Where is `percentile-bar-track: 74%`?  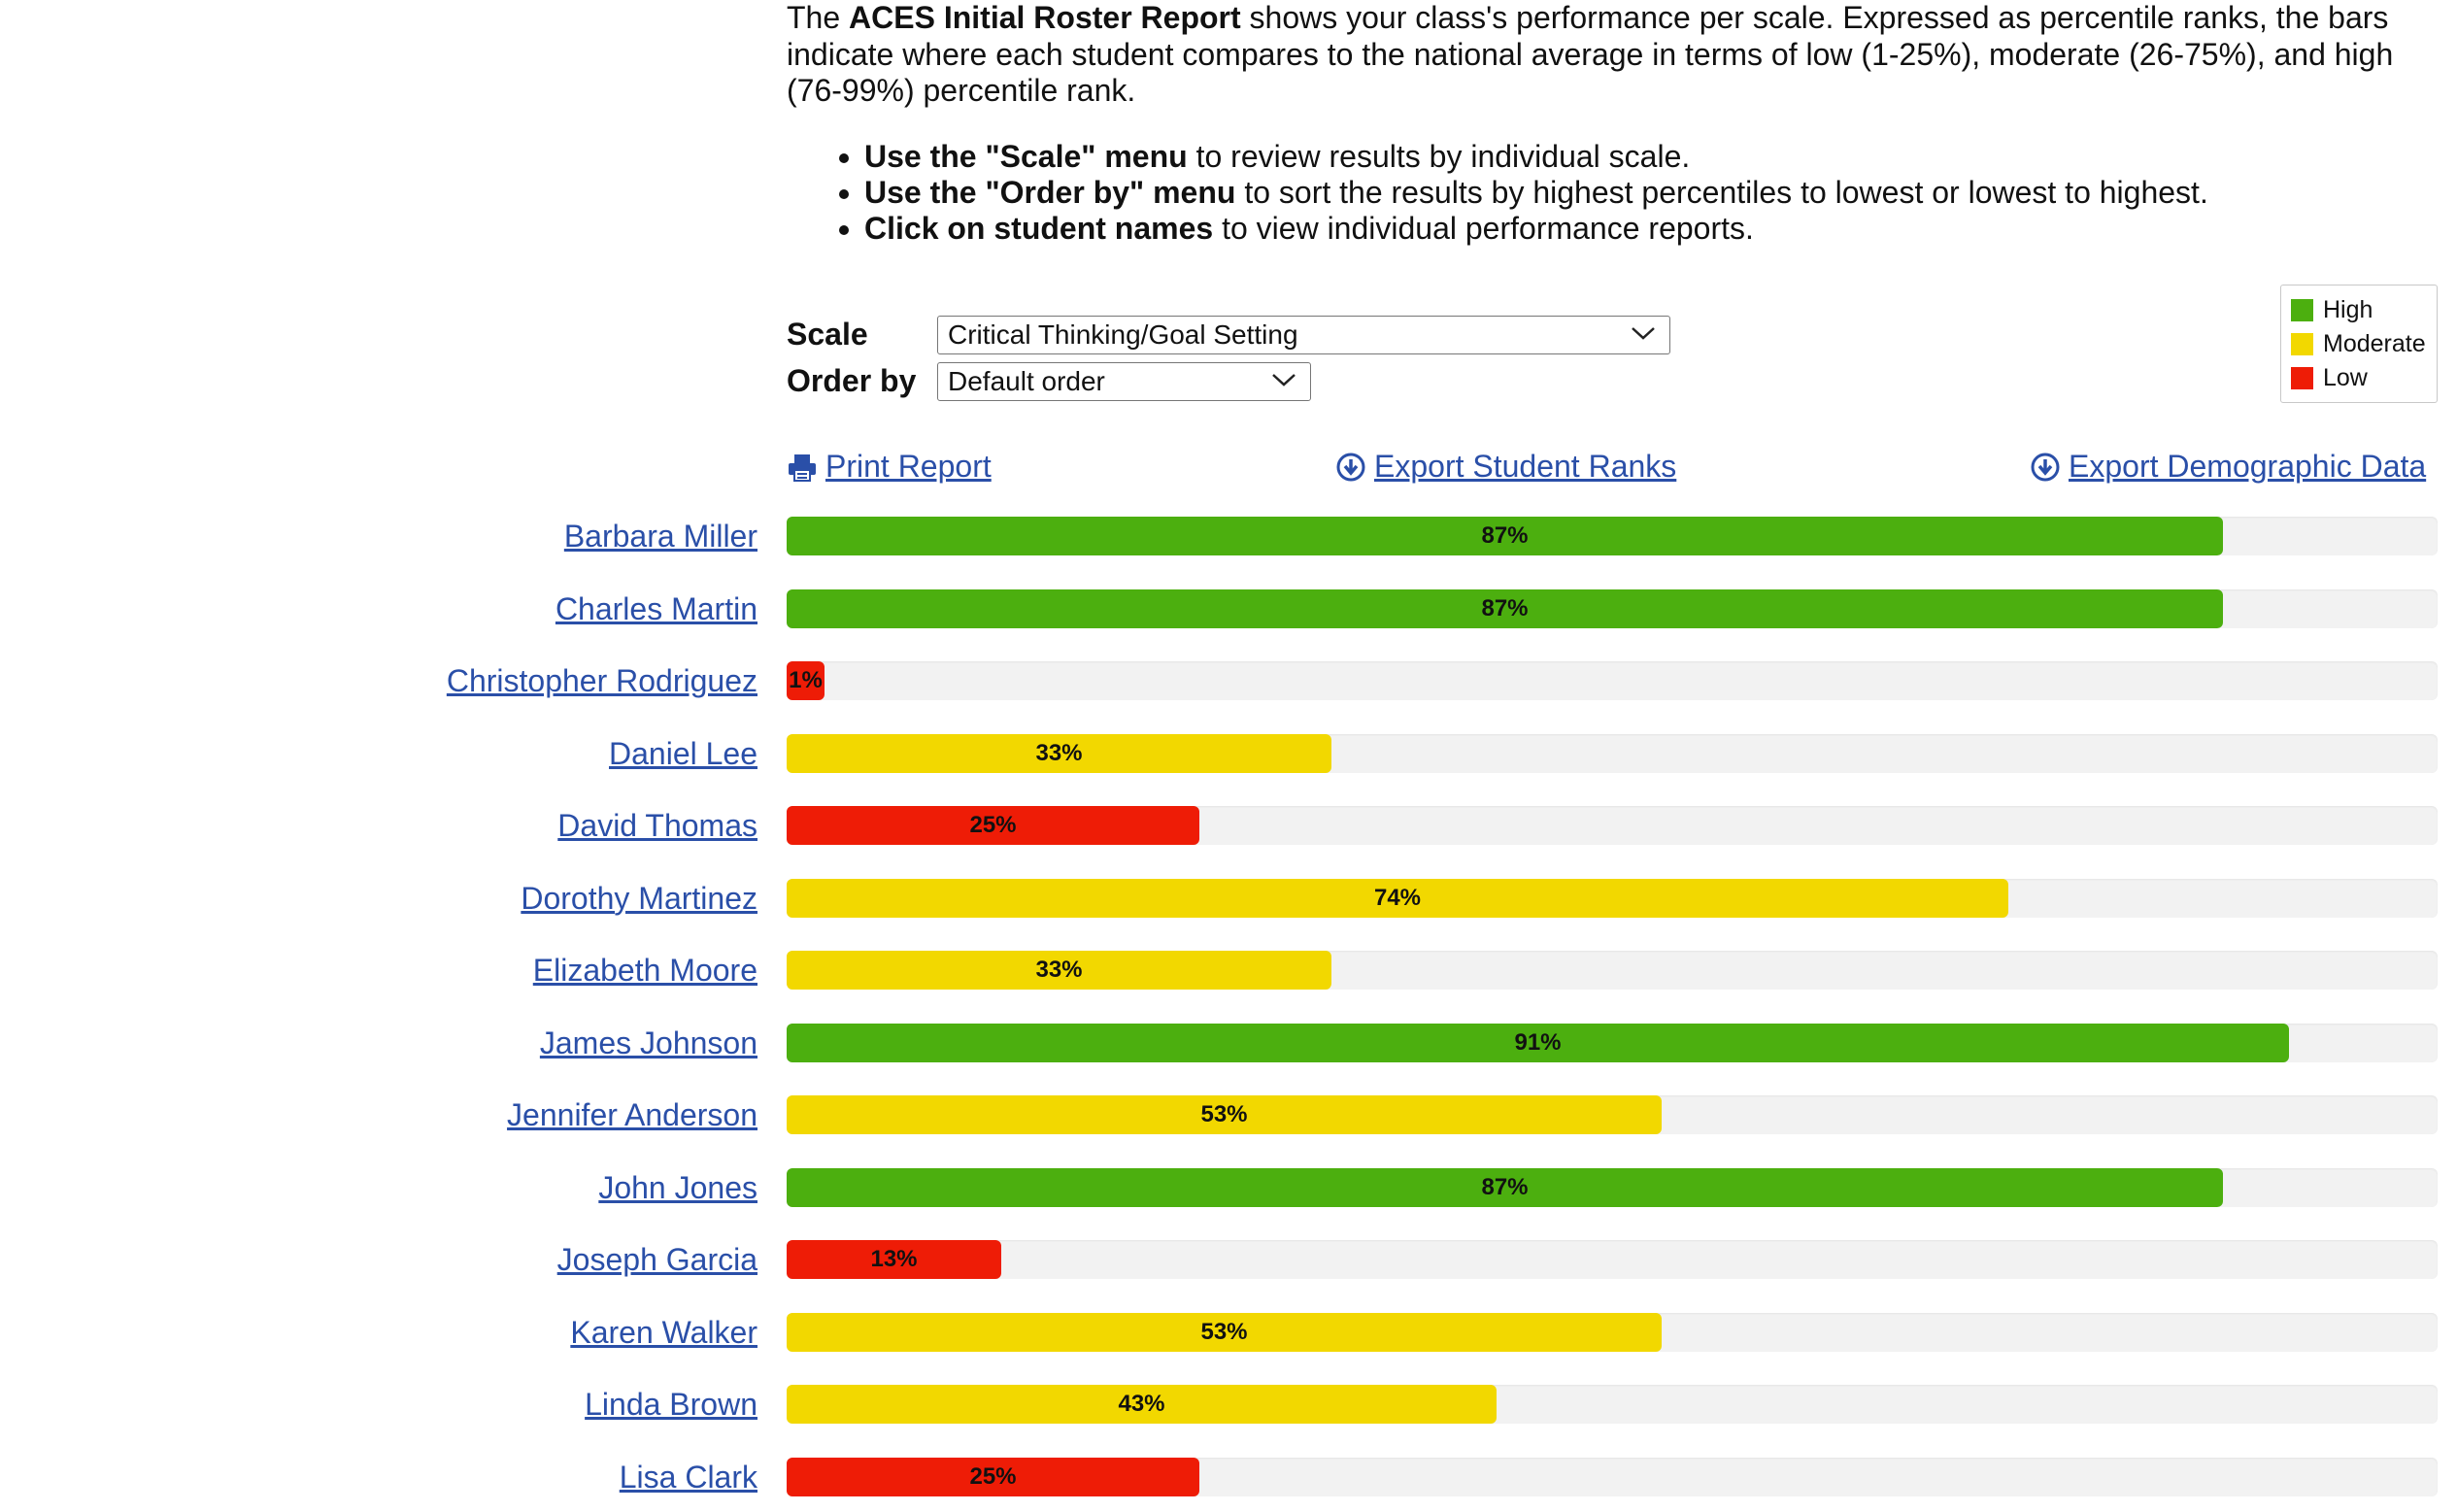
percentile-bar-track: 74% is located at coordinates (1612, 898).